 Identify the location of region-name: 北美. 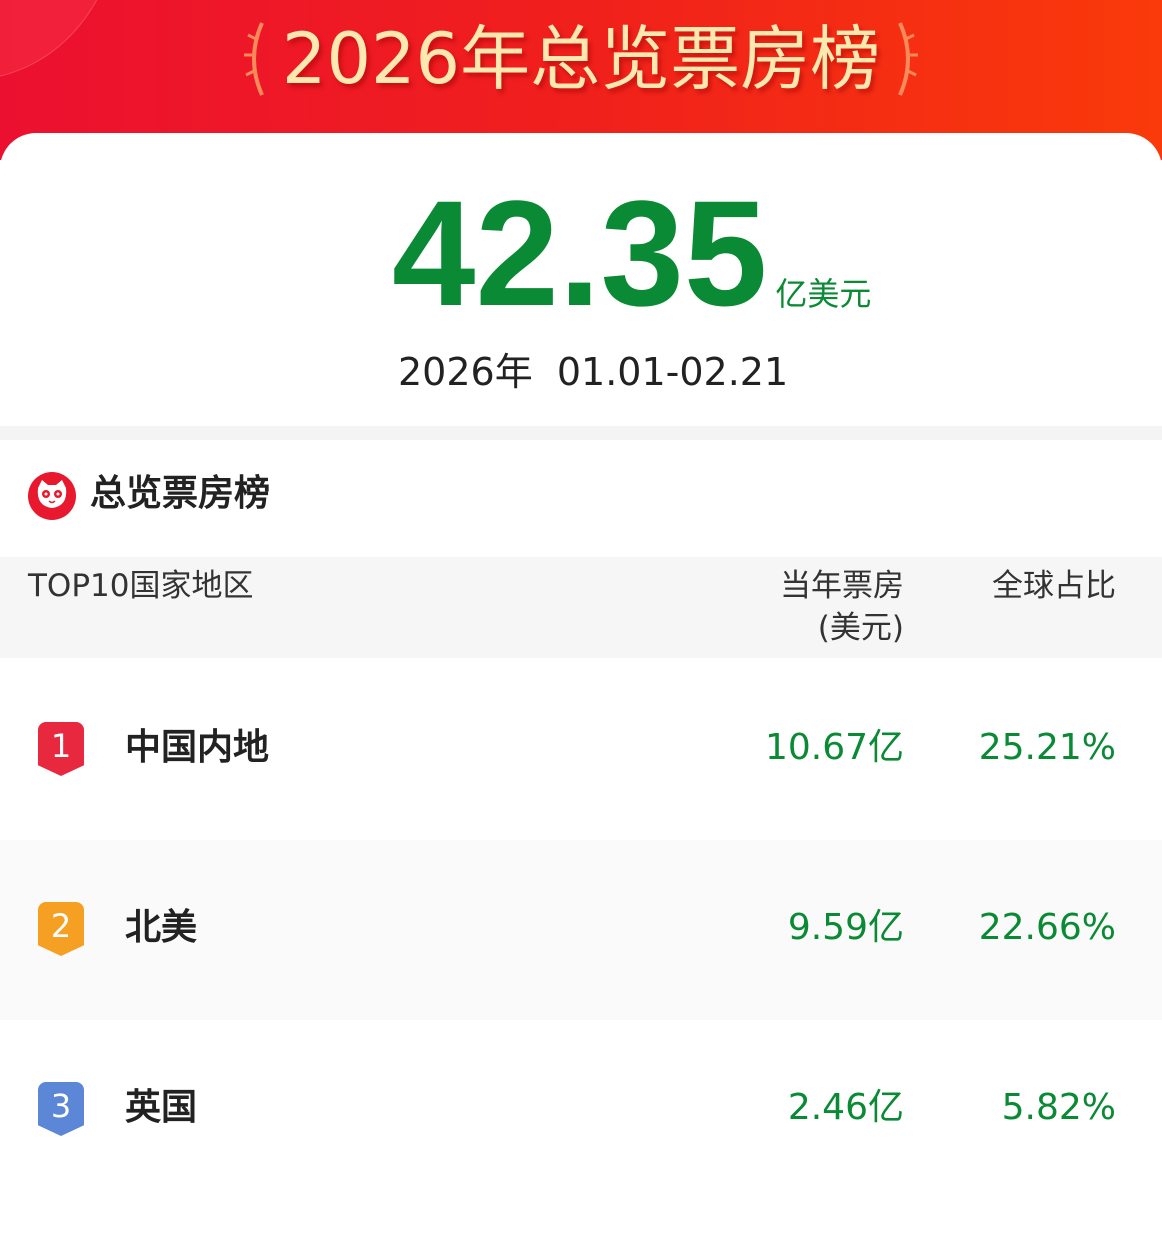
(161, 927).